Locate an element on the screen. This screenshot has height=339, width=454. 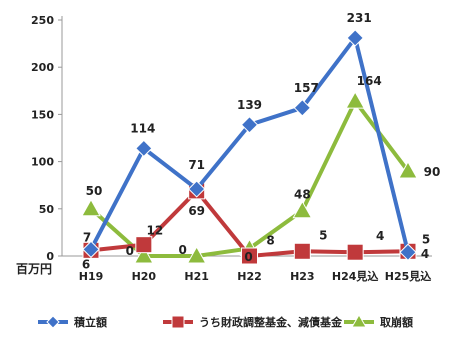
y-tick-label: 250 is located at coordinates (42, 20).